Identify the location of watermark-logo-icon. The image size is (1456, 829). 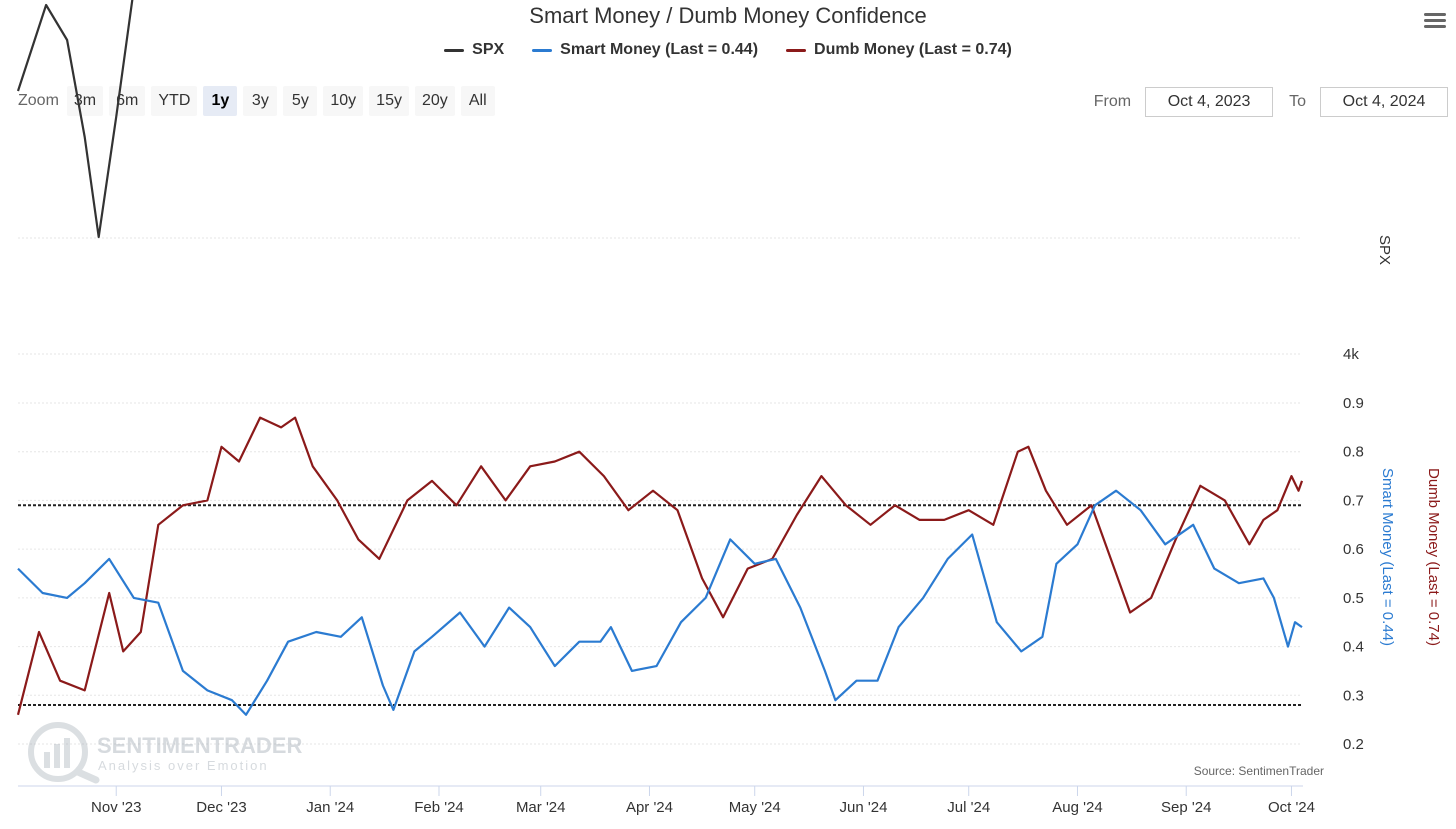
(64, 753).